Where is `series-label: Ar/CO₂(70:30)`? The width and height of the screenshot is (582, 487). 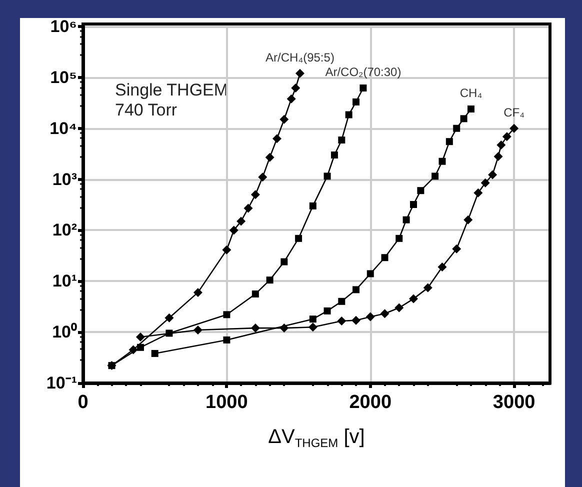 series-label: Ar/CO₂(70:30) is located at coordinates (363, 72).